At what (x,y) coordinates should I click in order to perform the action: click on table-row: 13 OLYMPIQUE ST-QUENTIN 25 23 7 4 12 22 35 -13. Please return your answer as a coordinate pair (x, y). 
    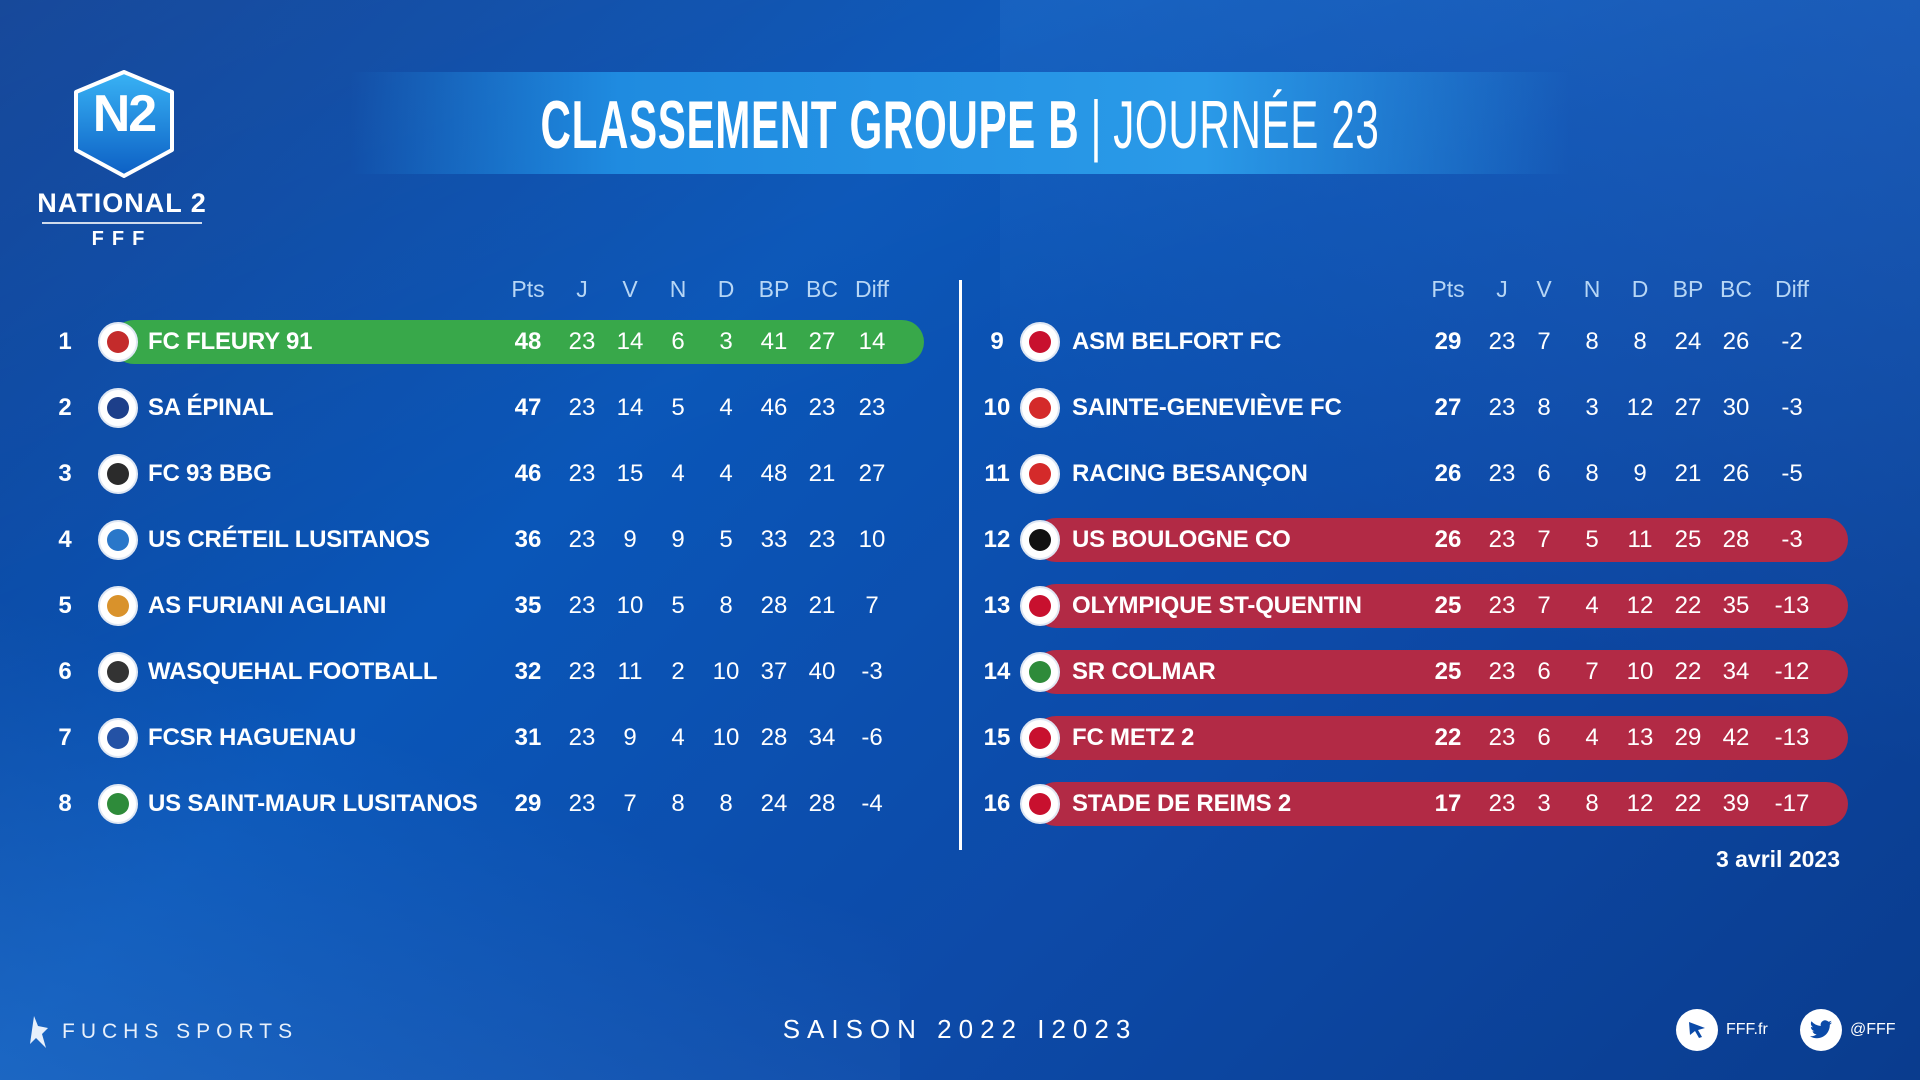
    Looking at the image, I should click on (960, 606).